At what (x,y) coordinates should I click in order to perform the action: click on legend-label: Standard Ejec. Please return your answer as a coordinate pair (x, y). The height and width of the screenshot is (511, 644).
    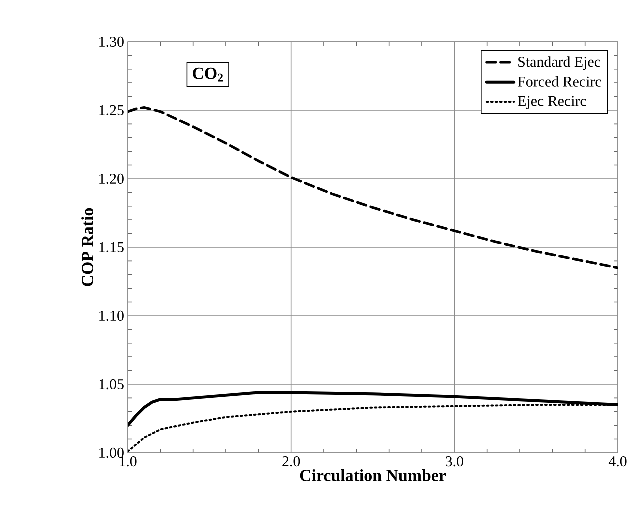
    Looking at the image, I should click on (559, 63).